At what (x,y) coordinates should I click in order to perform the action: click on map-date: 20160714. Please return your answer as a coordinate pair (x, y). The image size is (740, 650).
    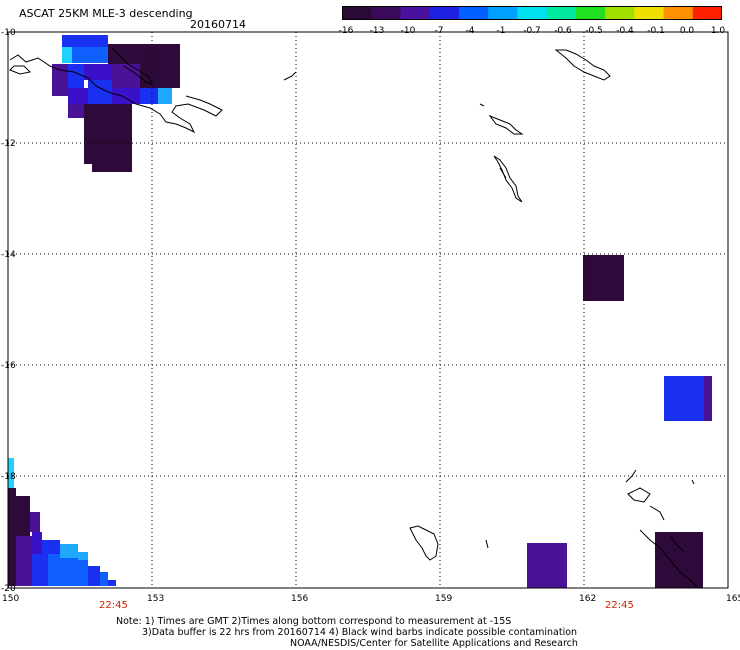
    Looking at the image, I should click on (218, 24).